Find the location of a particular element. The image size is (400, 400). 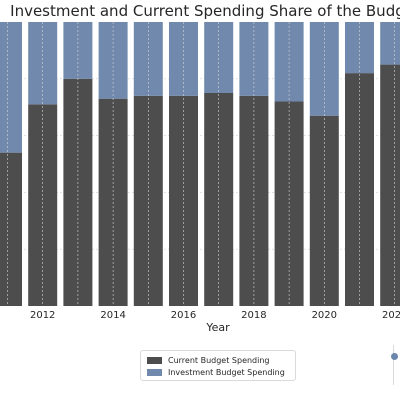

legend-swatch-investment is located at coordinates (154, 372).